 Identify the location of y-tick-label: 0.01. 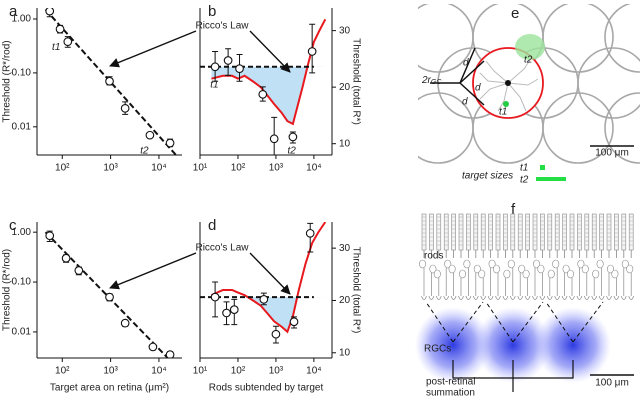
(22, 332).